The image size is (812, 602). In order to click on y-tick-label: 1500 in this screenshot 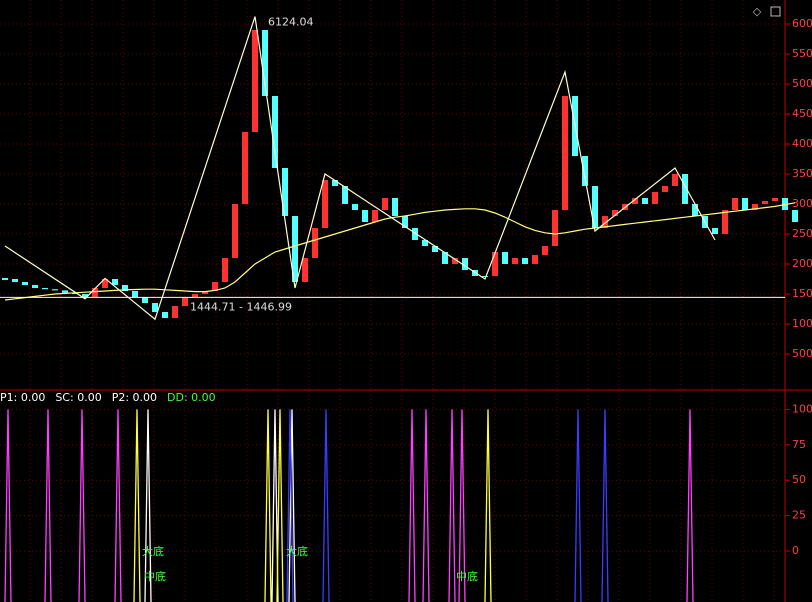, I will do `click(802, 293)`.